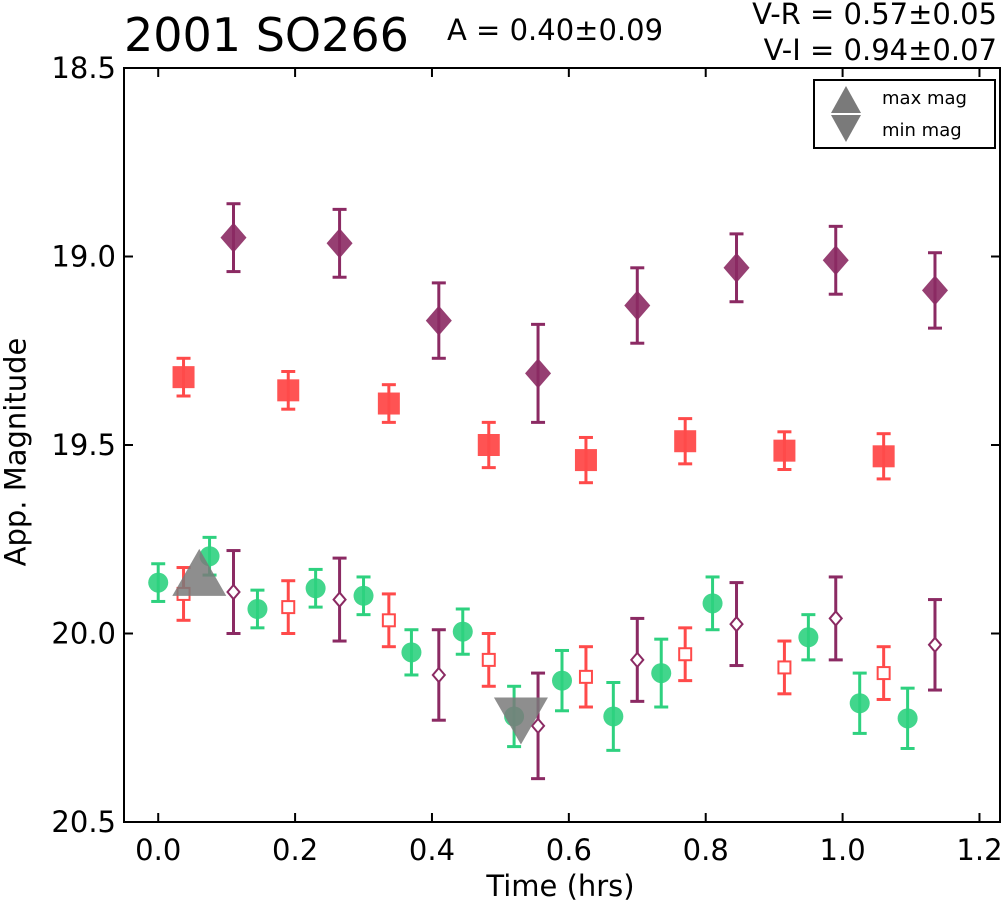  Describe the element at coordinates (266, 35) in the screenshot. I see `chart-title: 2001 SO266` at that location.